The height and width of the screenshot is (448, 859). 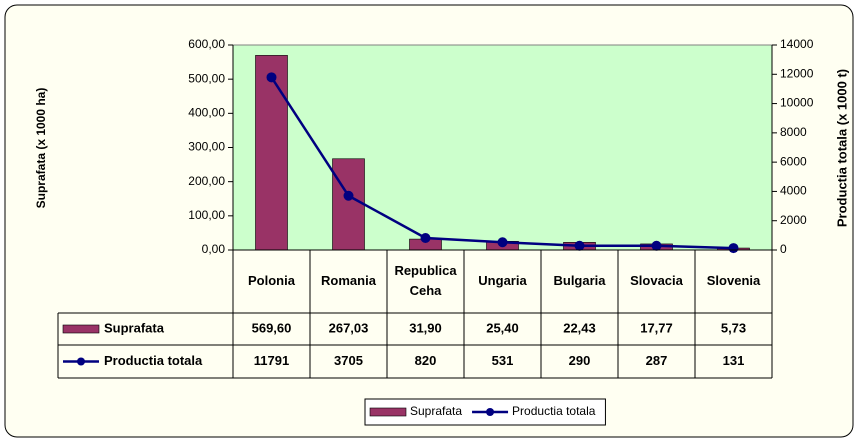 I want to click on y-tick-label: 600,00, so click(x=206, y=44).